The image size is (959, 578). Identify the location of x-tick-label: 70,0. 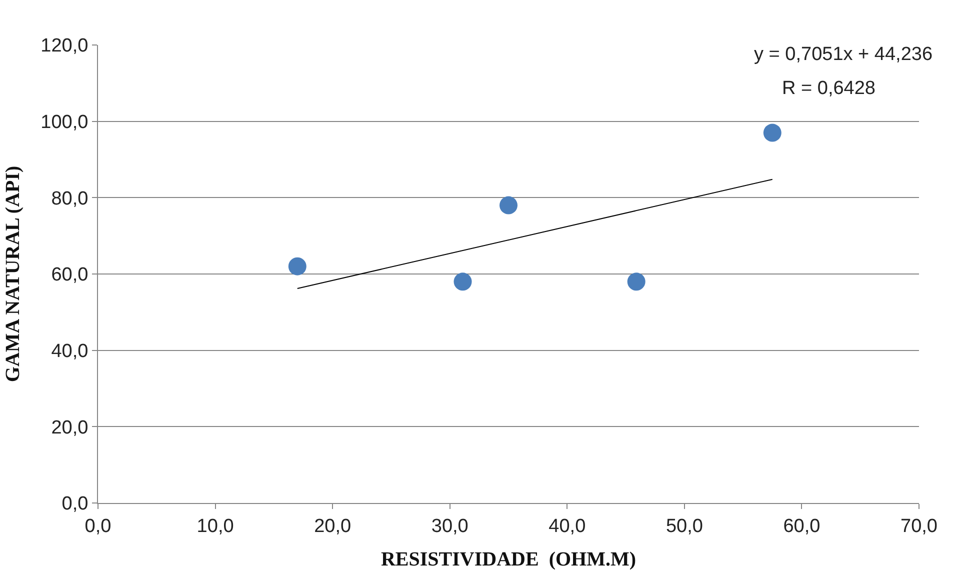
(919, 526).